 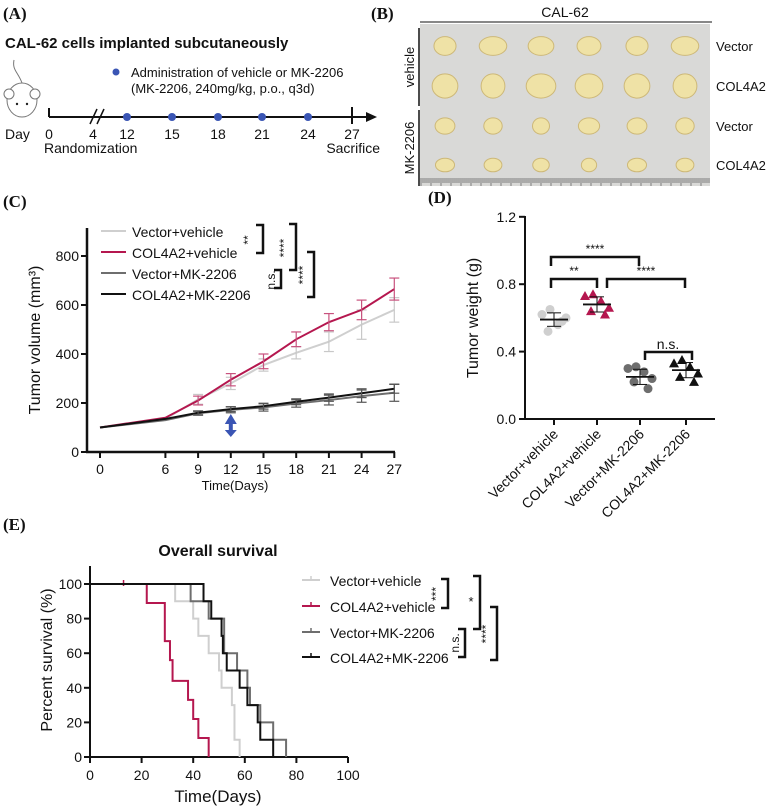 What do you see at coordinates (166, 469) in the screenshot?
I see `x-tick-label: 6` at bounding box center [166, 469].